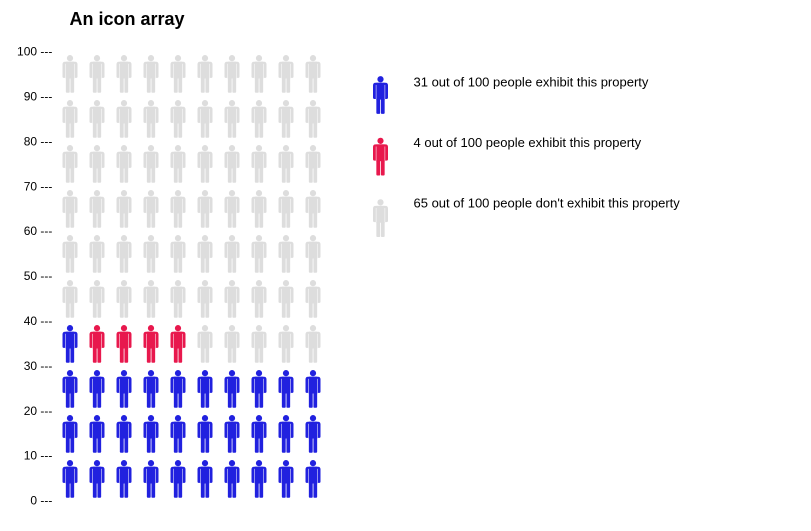 Image resolution: width=811 pixels, height=531 pixels. Describe the element at coordinates (38, 276) in the screenshot. I see `svg-text: 50 ---` at that location.